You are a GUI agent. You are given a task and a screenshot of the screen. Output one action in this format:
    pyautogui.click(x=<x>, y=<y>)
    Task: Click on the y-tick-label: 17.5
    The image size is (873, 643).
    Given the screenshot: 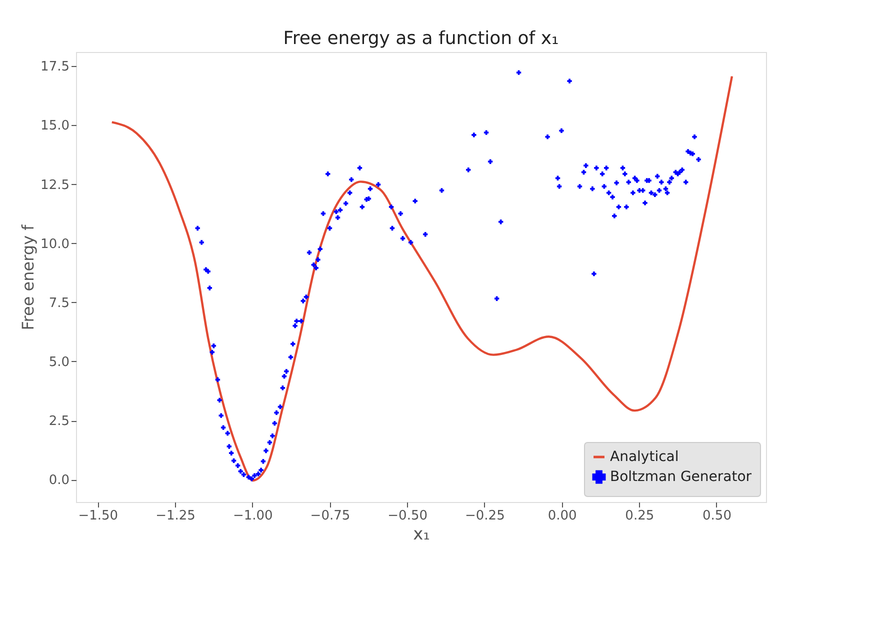 What is the action you would take?
    pyautogui.click(x=55, y=67)
    